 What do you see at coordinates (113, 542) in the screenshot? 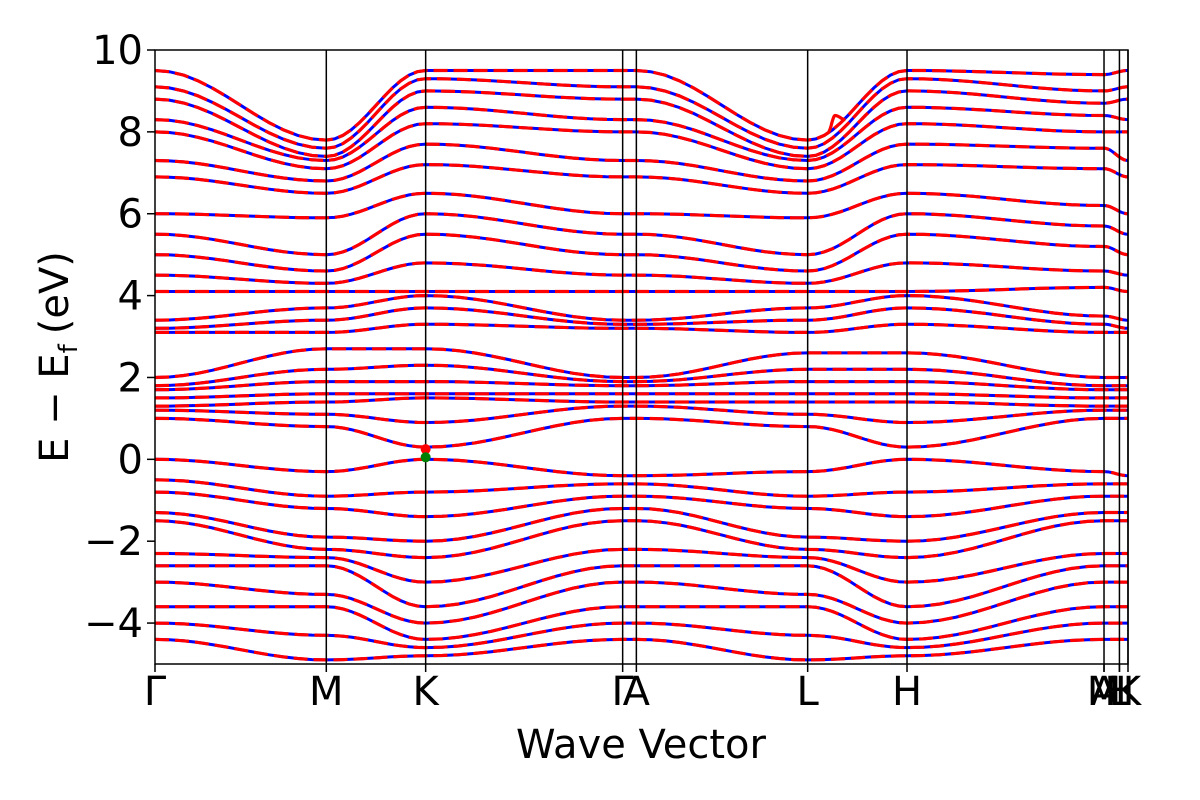
I see `y-tick-label: −2` at bounding box center [113, 542].